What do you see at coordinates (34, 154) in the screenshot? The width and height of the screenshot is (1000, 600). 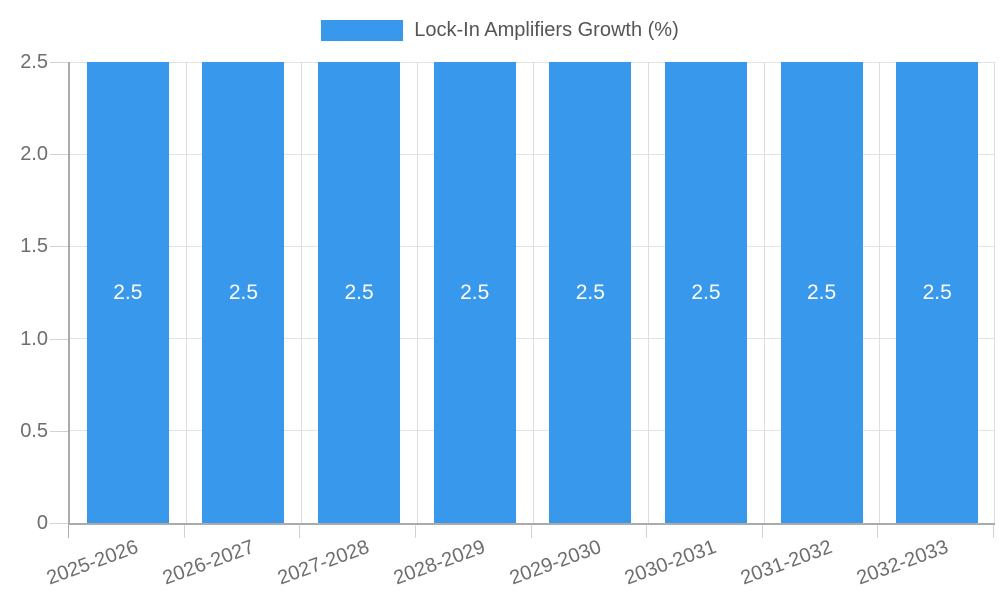 I see `y-tick-label: 2.0` at bounding box center [34, 154].